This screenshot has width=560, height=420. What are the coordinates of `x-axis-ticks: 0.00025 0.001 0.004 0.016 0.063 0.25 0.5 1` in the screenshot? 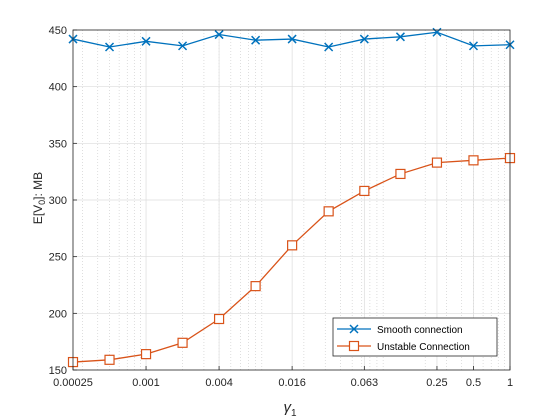 It's located at (283, 377).